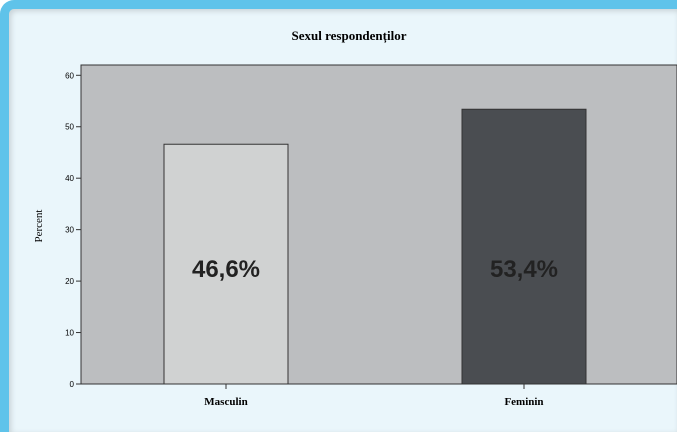 This screenshot has height=432, width=677. What do you see at coordinates (72, 384) in the screenshot?
I see `y-tick-label: 0` at bounding box center [72, 384].